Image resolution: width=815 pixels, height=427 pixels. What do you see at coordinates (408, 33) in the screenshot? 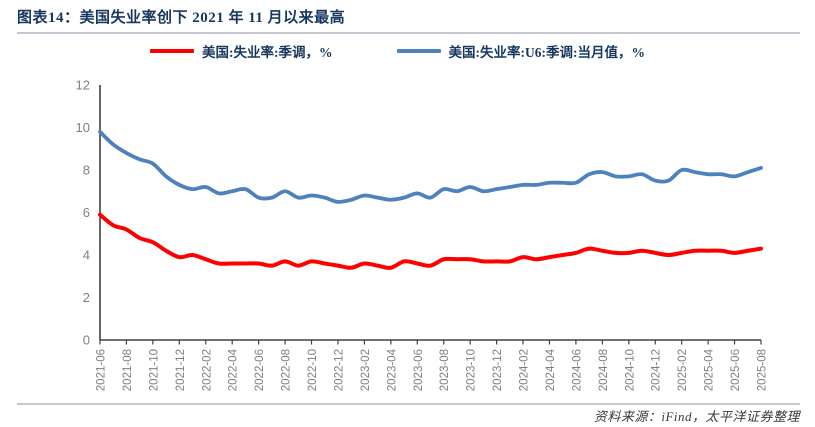
I see `top-divider` at bounding box center [408, 33].